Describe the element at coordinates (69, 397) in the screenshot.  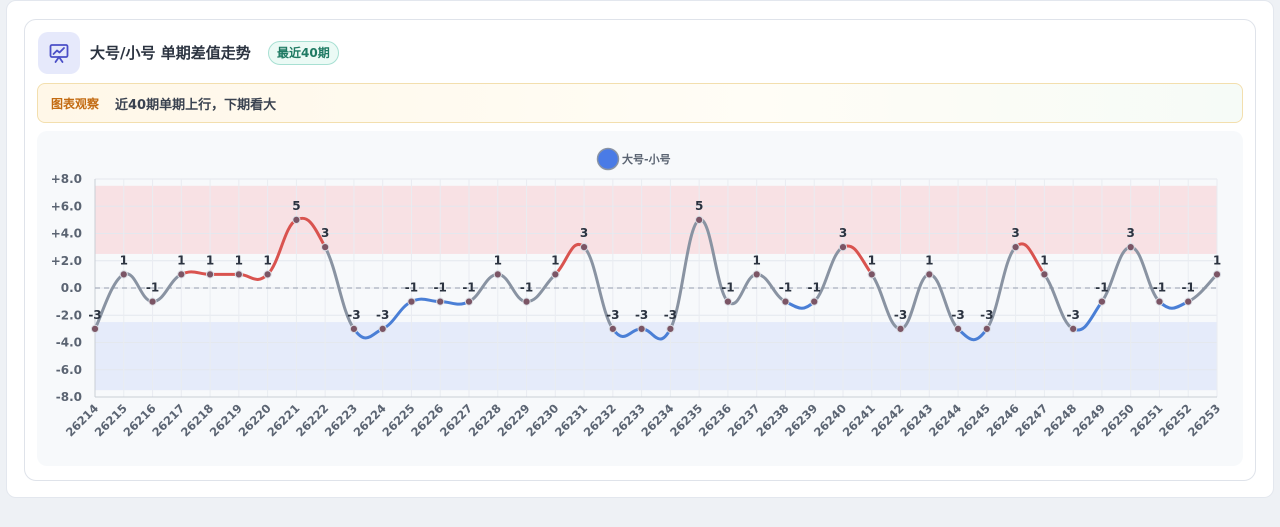
I see `y-tick-label: -8.0` at that location.